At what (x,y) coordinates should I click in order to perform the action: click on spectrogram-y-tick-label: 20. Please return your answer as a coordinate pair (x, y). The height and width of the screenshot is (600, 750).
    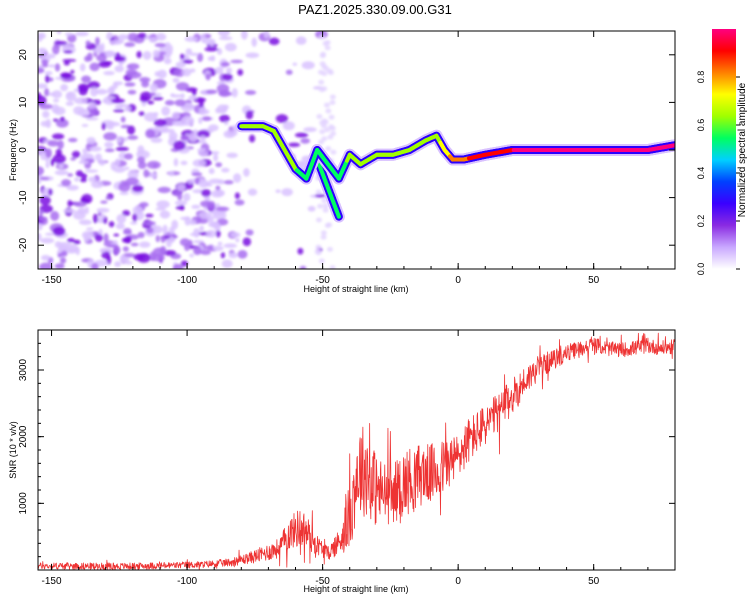
    Looking at the image, I should click on (23, 55).